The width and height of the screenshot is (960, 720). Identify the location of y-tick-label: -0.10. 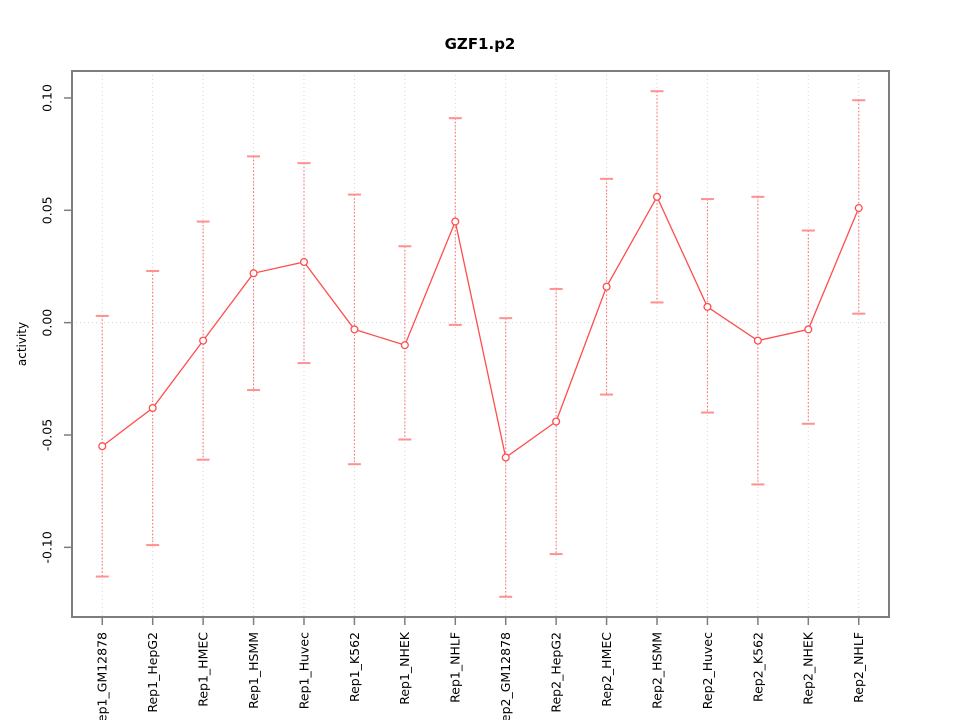
(46, 547).